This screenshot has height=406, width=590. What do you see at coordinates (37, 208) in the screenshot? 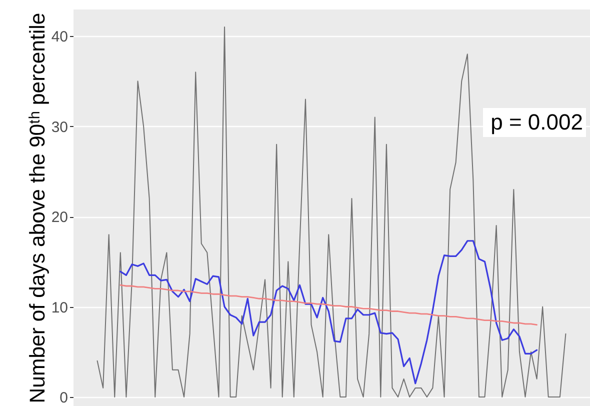
I see `y-axis-title: Number of days above the 90ᵗʰ percentile` at bounding box center [37, 208].